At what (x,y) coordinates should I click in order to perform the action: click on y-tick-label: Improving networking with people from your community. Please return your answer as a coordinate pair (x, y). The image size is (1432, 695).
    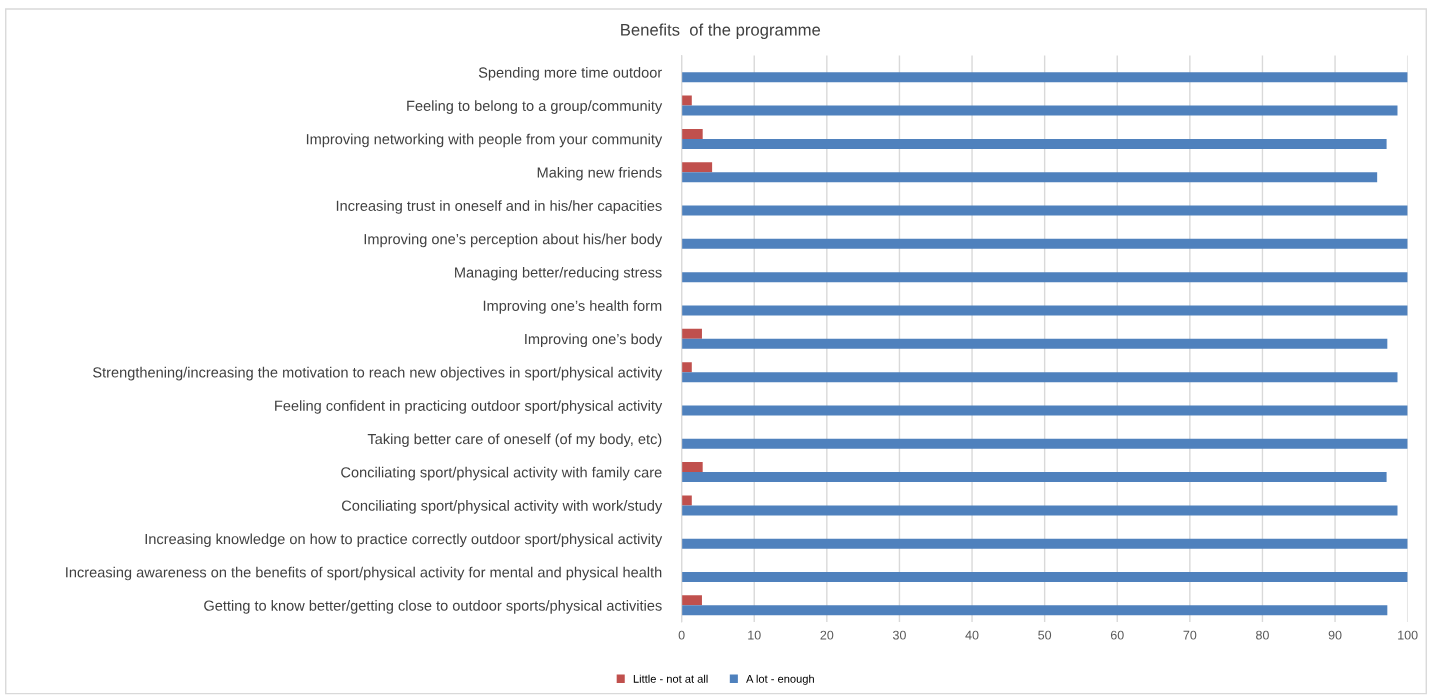
    Looking at the image, I should click on (484, 140).